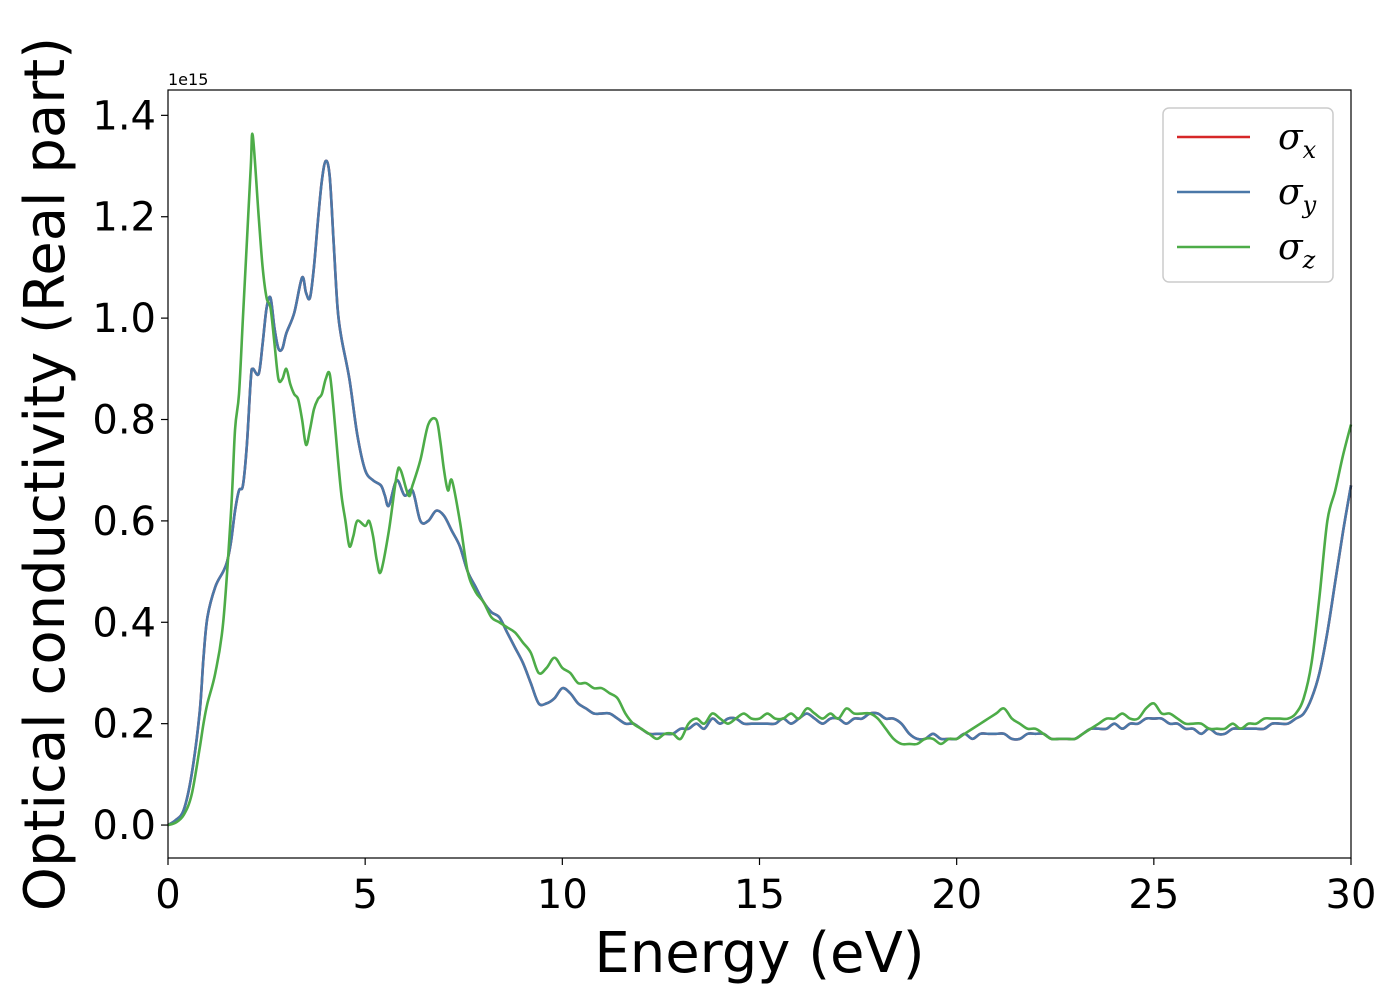 The image size is (1400, 1000). I want to click on legend-box, so click(1248, 195).